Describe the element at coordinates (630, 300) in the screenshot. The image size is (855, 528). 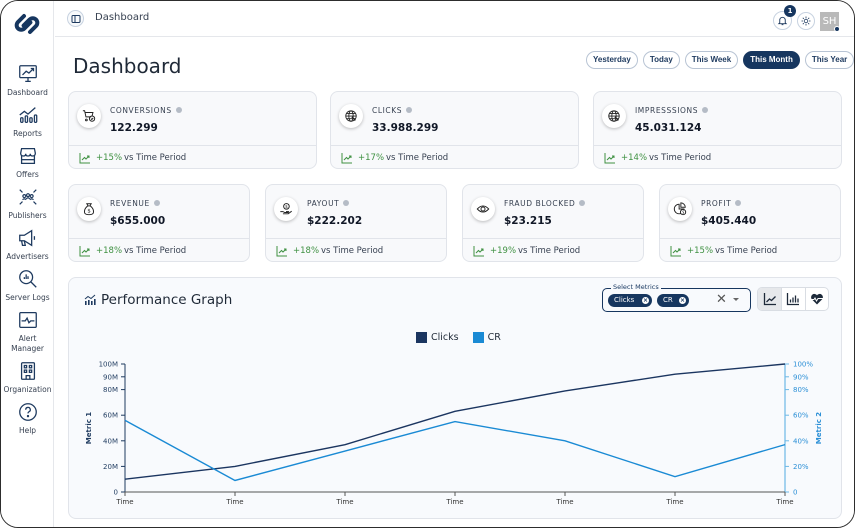
I see `metric-chip-clicks: Clicks ×` at that location.